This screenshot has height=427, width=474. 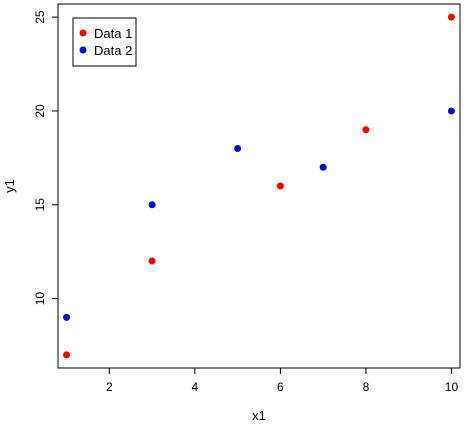 I want to click on legend-label-data-2: Data 2, so click(x=113, y=50).